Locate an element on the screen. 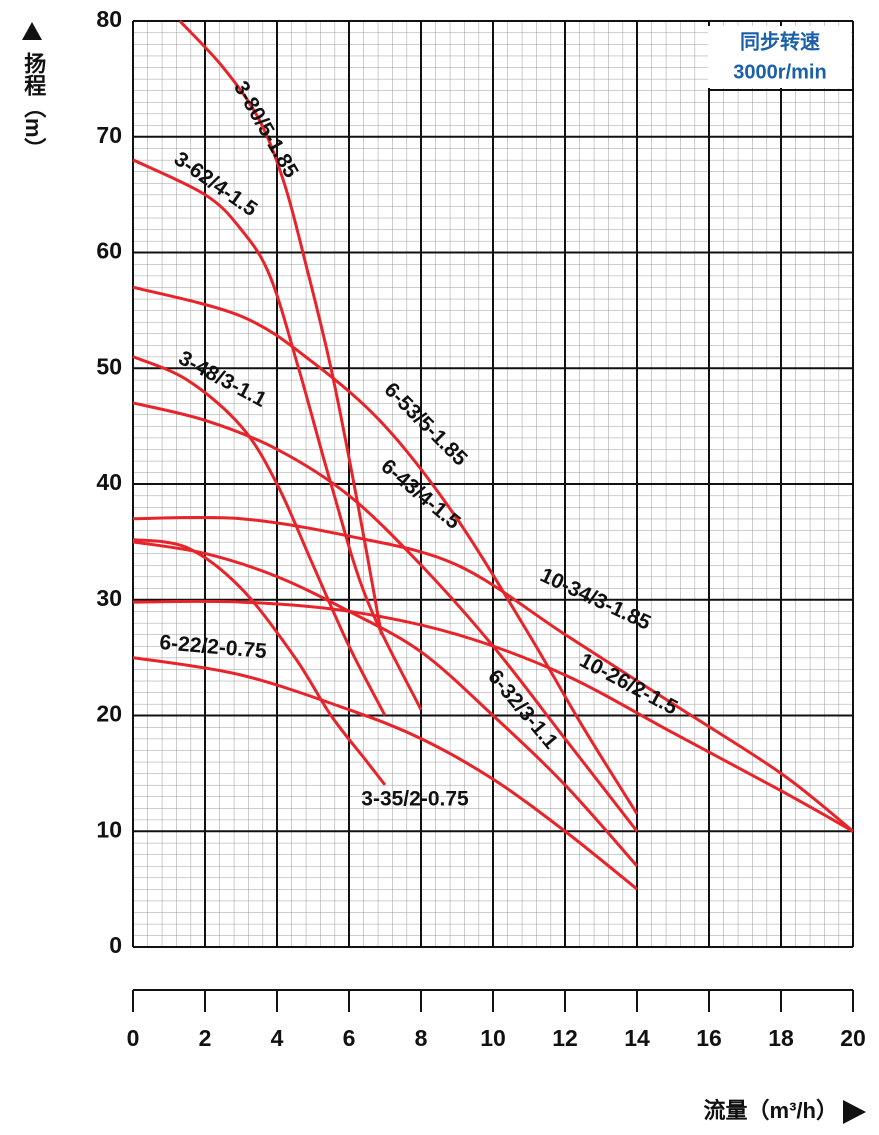 This screenshot has height=1135, width=879. y-tick-label: 30 is located at coordinates (109, 598).